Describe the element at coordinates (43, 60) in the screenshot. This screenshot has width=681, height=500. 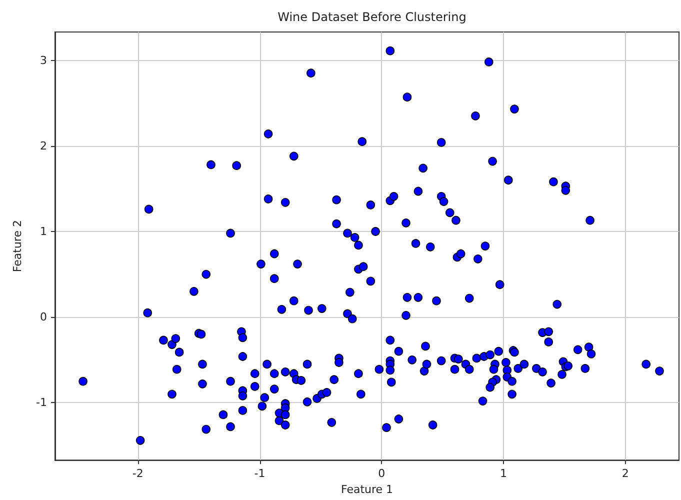
I see `y-tick-label: 3` at that location.